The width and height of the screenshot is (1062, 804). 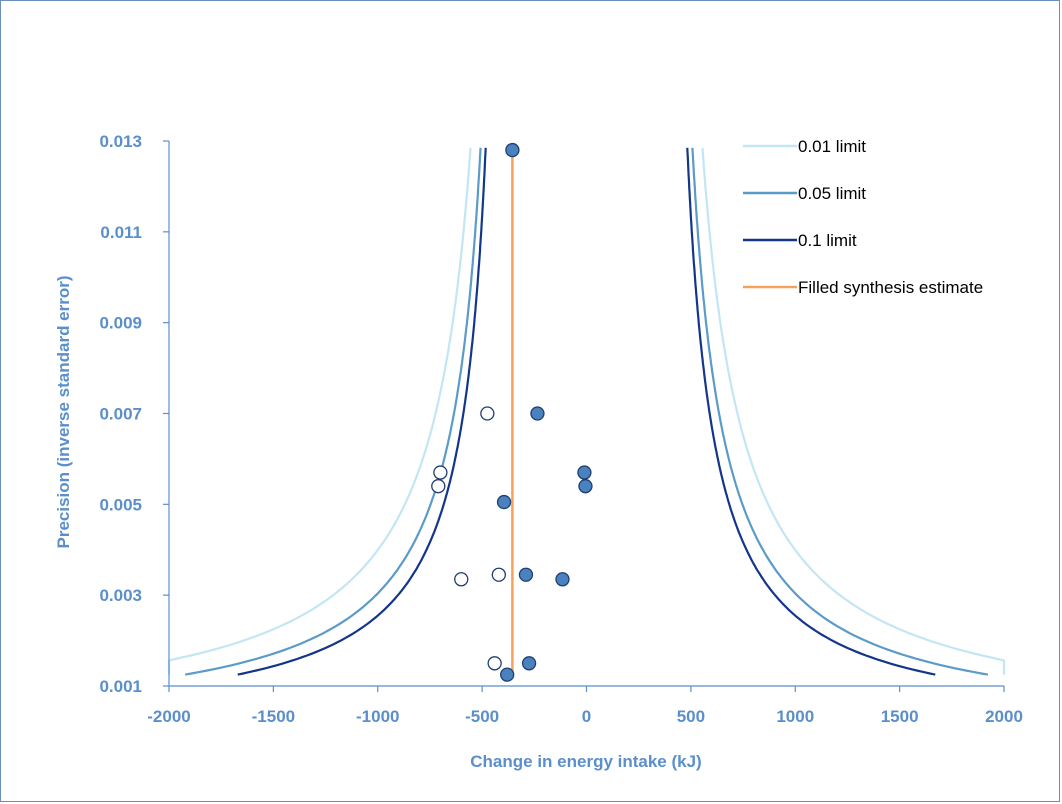 What do you see at coordinates (121, 232) in the screenshot?
I see `y-tick-label: 0.011` at bounding box center [121, 232].